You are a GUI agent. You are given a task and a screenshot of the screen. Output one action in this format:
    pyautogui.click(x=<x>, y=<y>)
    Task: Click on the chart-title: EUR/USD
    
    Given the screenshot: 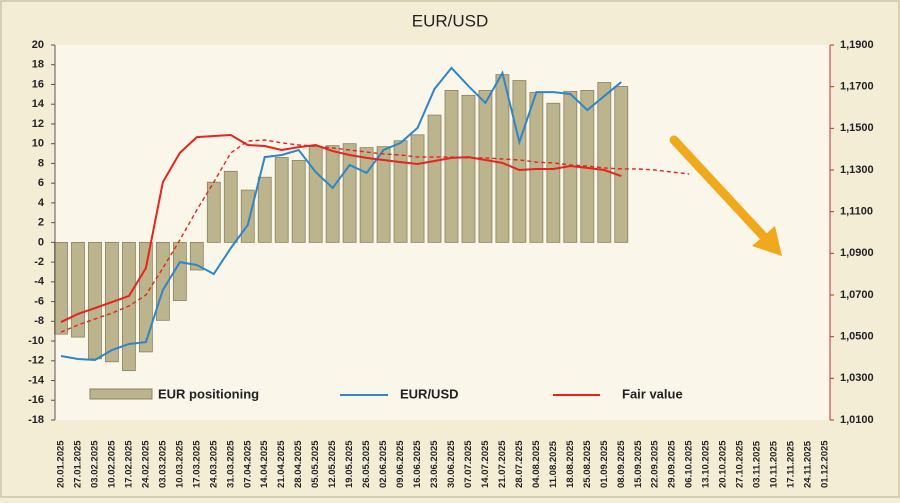 What is the action you would take?
    pyautogui.click(x=450, y=20)
    